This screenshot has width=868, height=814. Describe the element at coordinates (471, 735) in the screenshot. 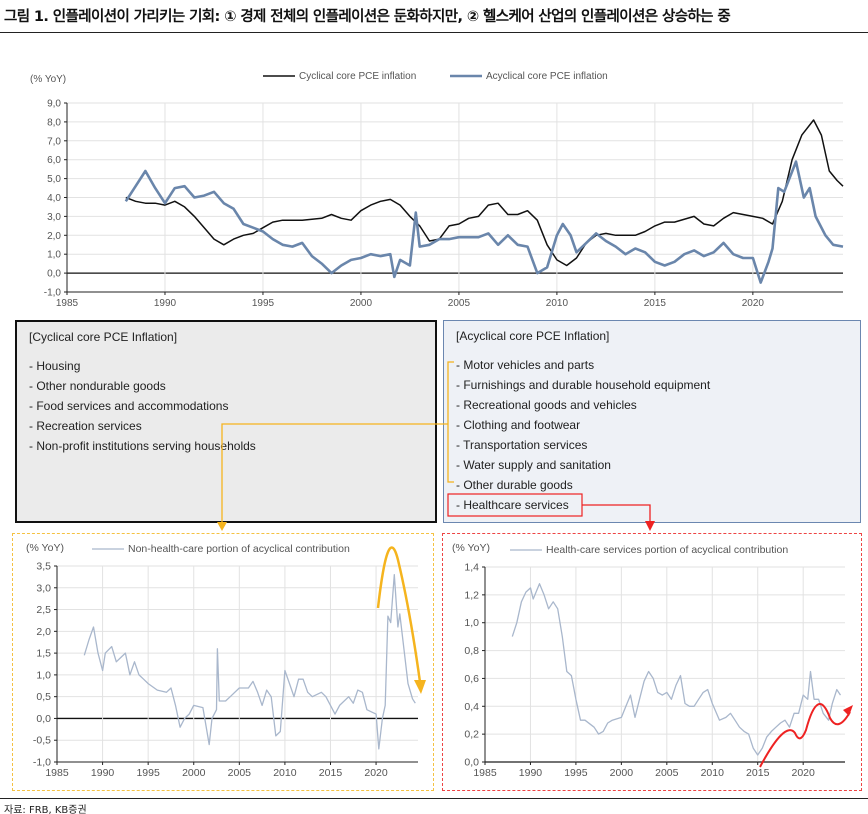

I see `y-tick-label: 0,2` at that location.